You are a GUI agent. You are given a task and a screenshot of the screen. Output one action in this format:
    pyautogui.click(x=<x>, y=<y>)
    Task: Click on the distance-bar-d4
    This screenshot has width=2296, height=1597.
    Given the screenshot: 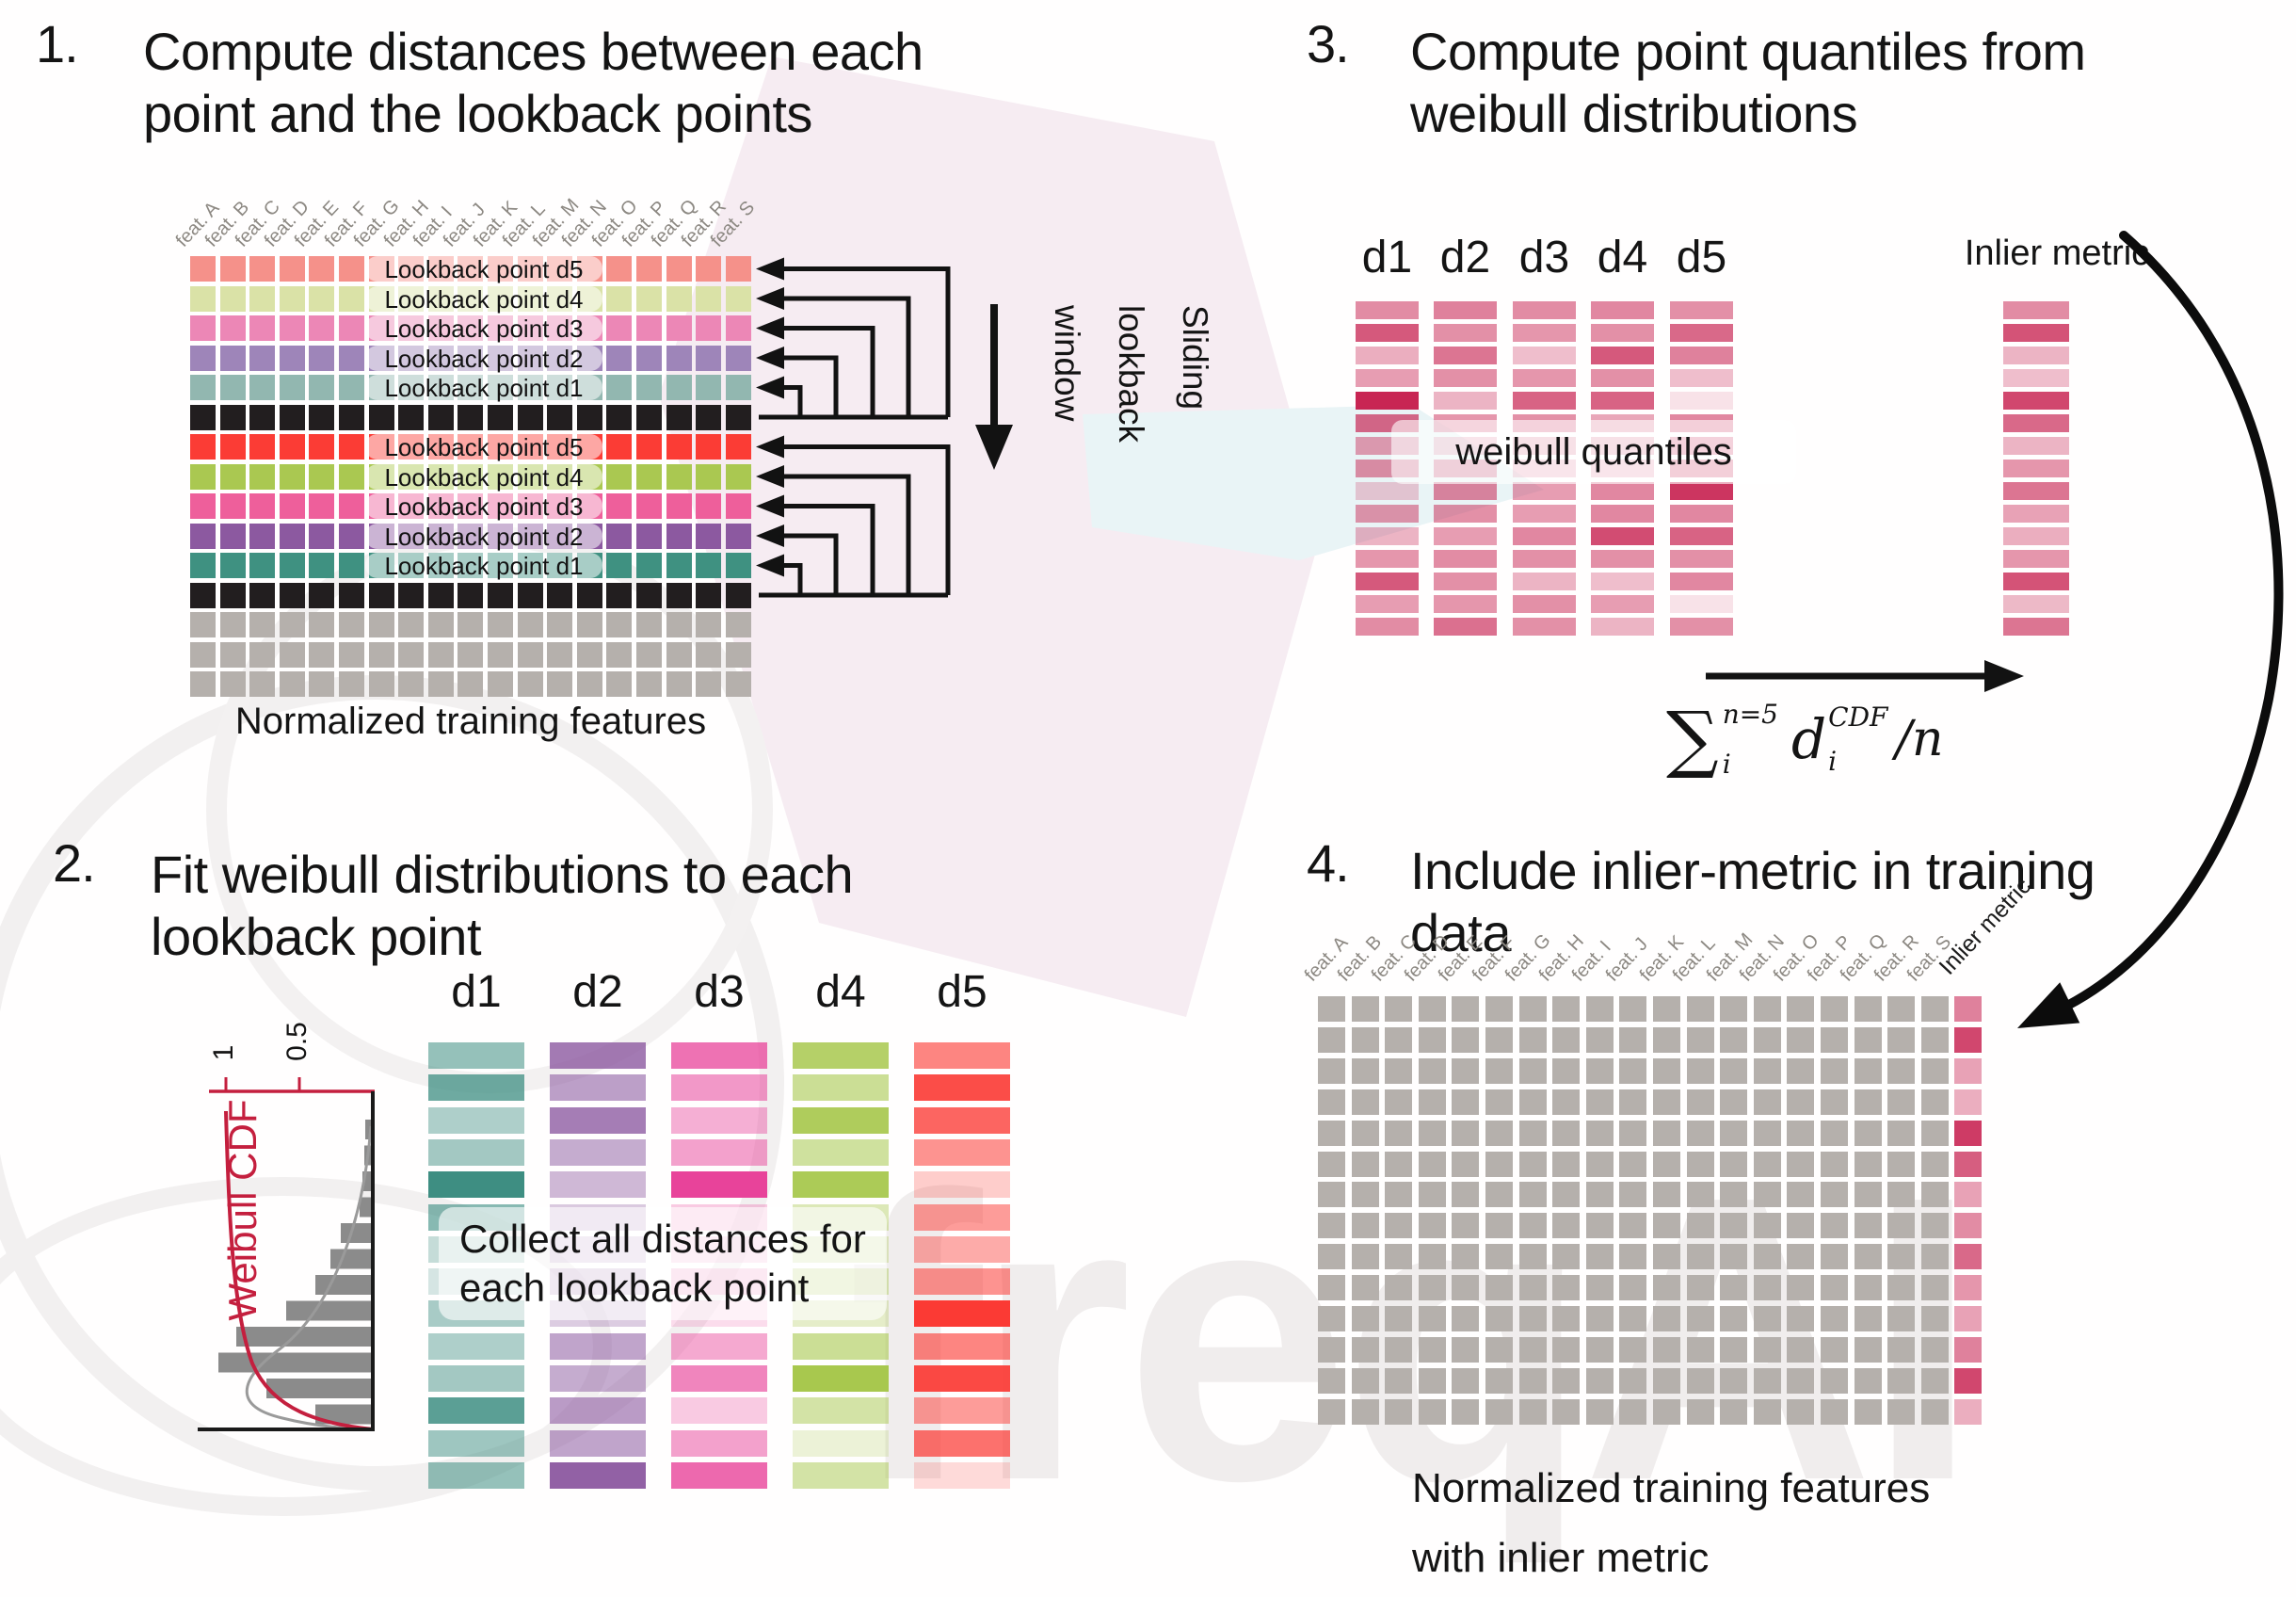 What is the action you would take?
    pyautogui.click(x=841, y=1443)
    